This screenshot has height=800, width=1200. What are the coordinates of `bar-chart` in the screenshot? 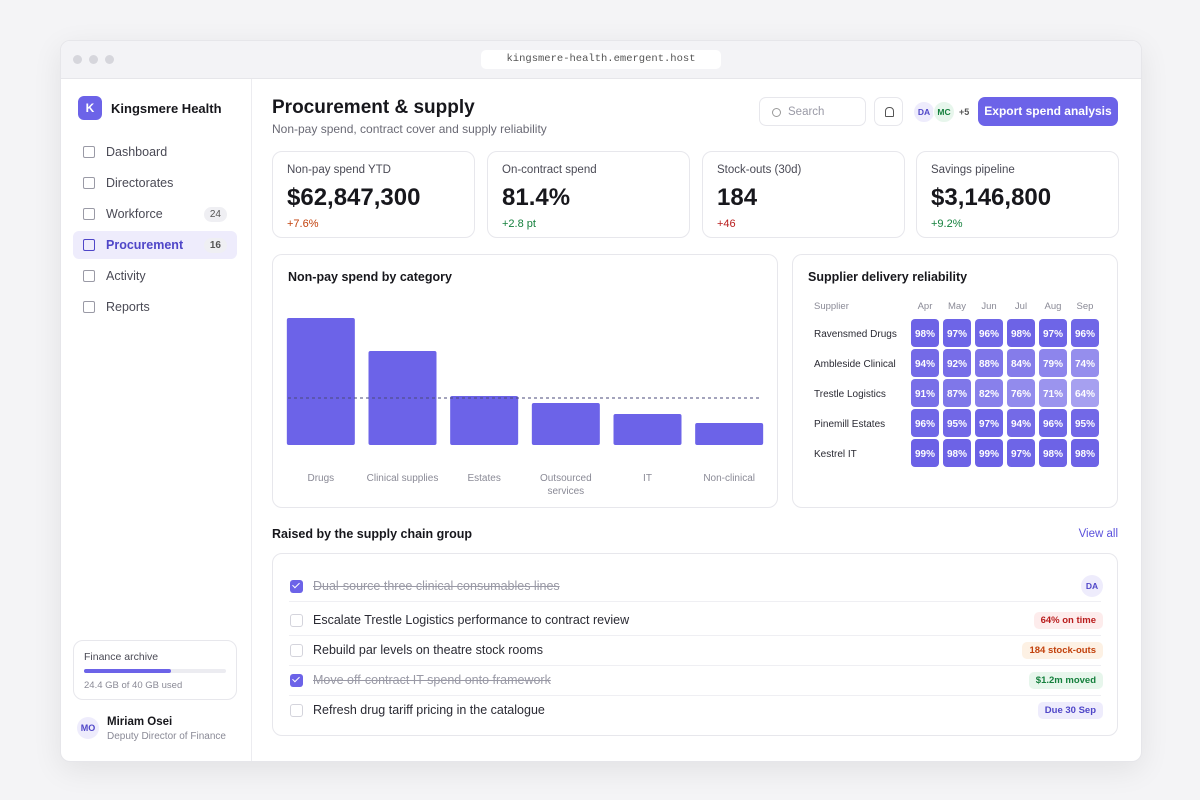 It's located at (525, 381).